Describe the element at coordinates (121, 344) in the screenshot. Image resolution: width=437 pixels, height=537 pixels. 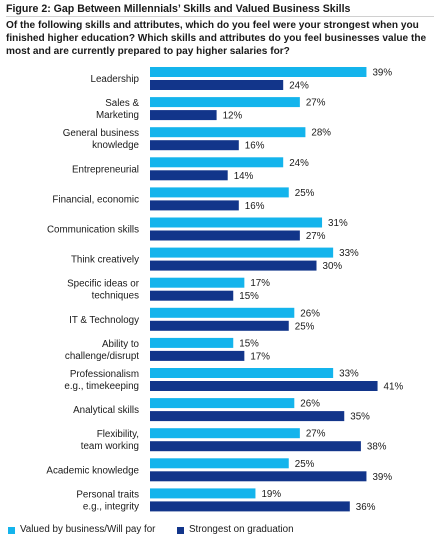
I see `category-label-line: Ability to` at that location.